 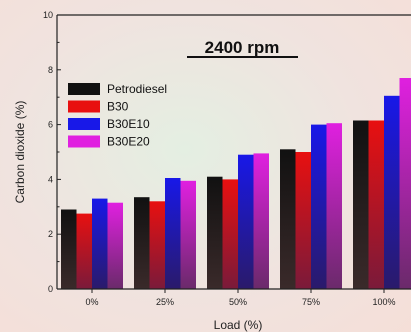 I want to click on legend-label-b30e10: B30E10, so click(x=128, y=124).